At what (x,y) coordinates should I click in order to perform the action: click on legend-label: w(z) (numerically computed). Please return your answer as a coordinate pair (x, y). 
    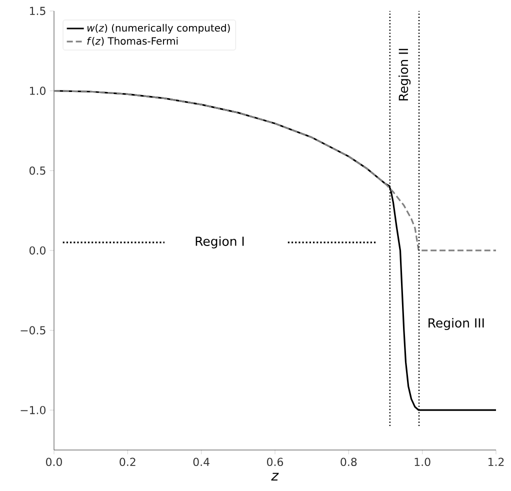
    Looking at the image, I should click on (158, 29).